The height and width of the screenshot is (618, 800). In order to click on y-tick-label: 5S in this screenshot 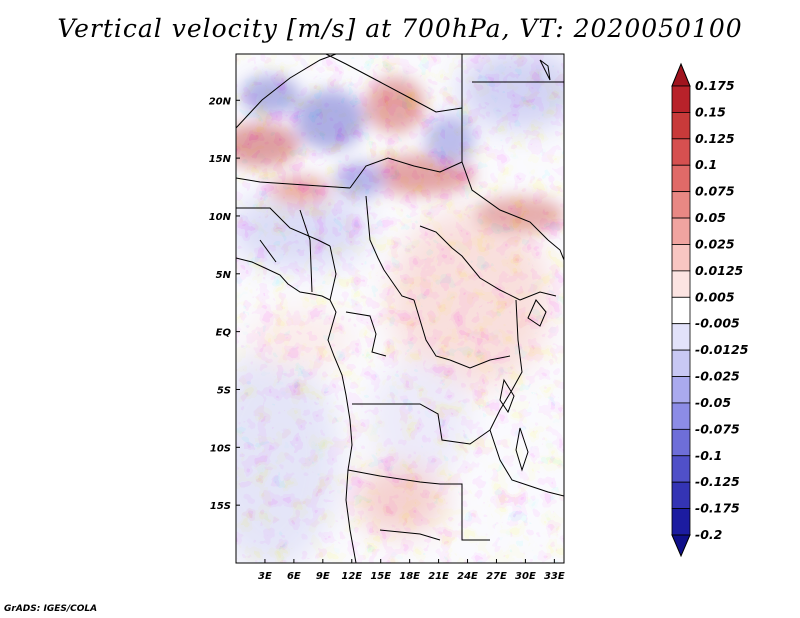, I will do `click(224, 390)`.